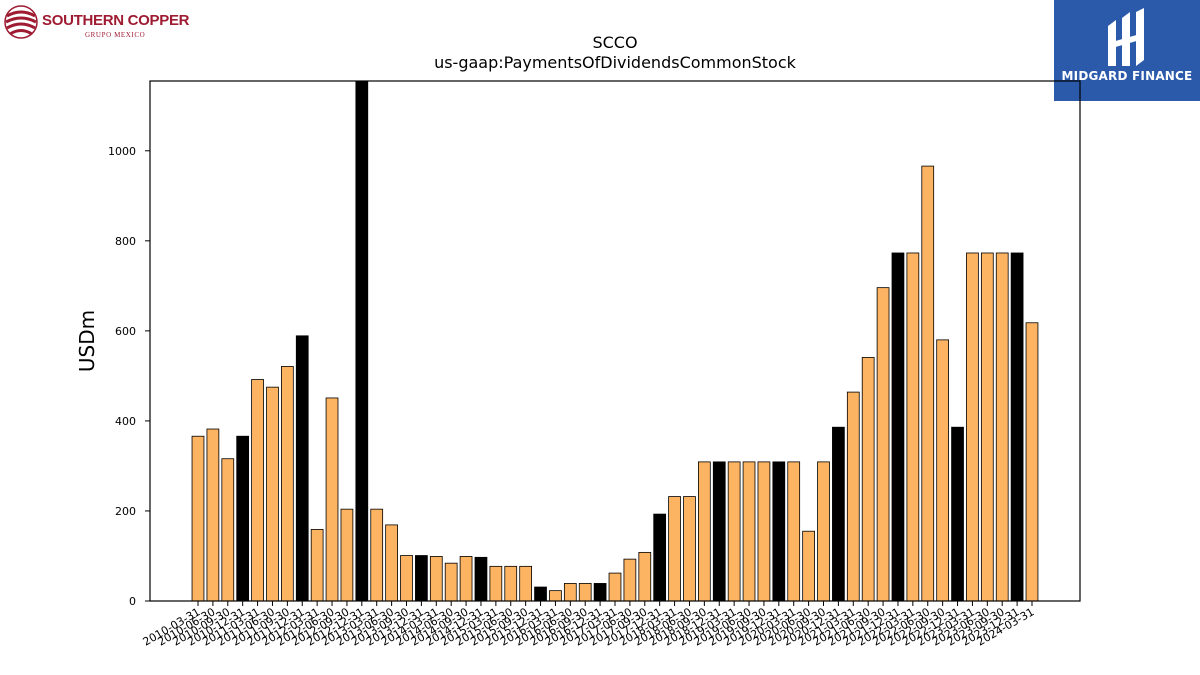 The width and height of the screenshot is (1200, 675). What do you see at coordinates (1126, 37) in the screenshot?
I see `midgard-emblem-icon` at bounding box center [1126, 37].